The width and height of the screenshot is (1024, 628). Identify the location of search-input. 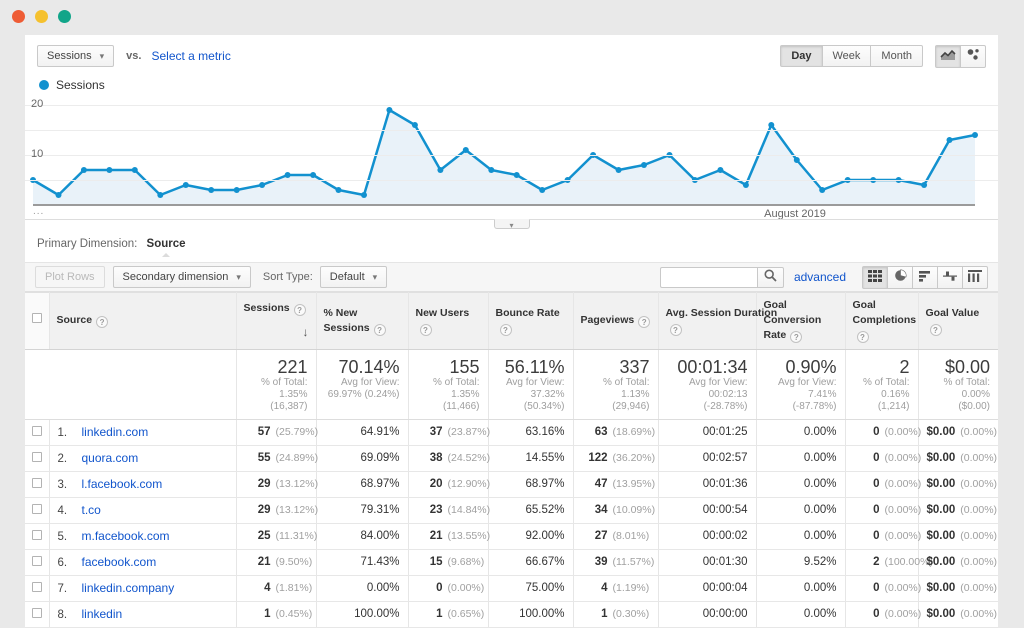
(708, 277).